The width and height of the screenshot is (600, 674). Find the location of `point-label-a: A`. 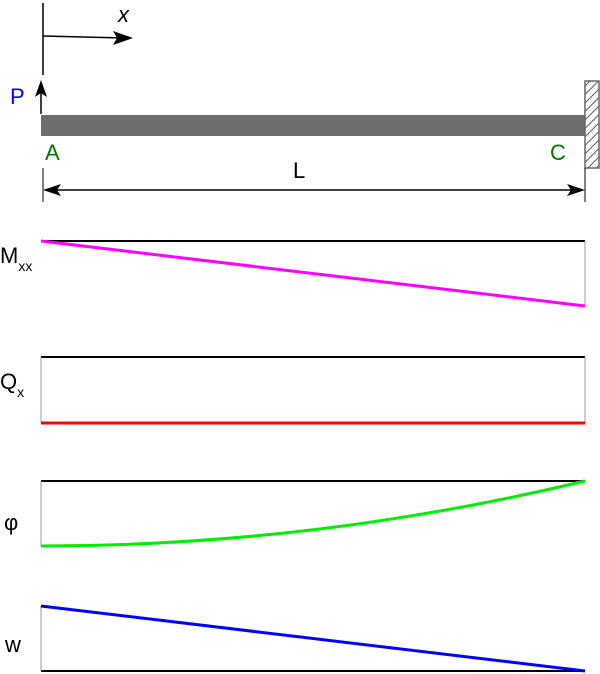

point-label-a: A is located at coordinates (52, 152).